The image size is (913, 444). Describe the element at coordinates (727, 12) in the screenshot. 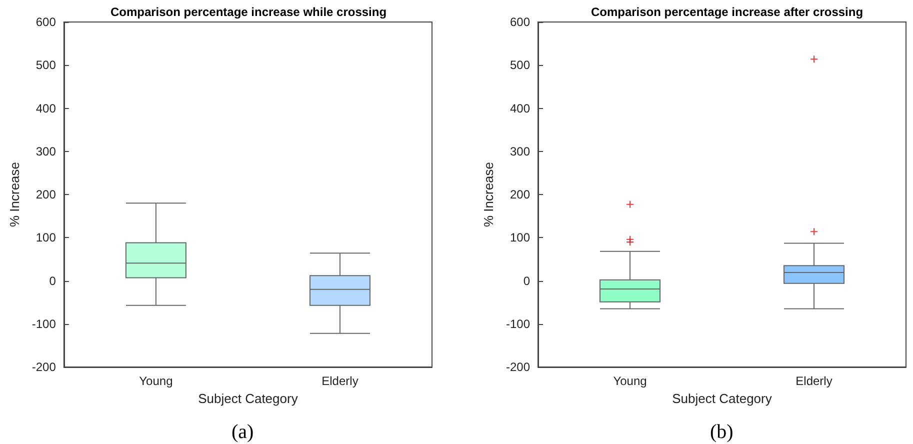

I see `chart-title: Comparison percentage increase after crossing` at that location.